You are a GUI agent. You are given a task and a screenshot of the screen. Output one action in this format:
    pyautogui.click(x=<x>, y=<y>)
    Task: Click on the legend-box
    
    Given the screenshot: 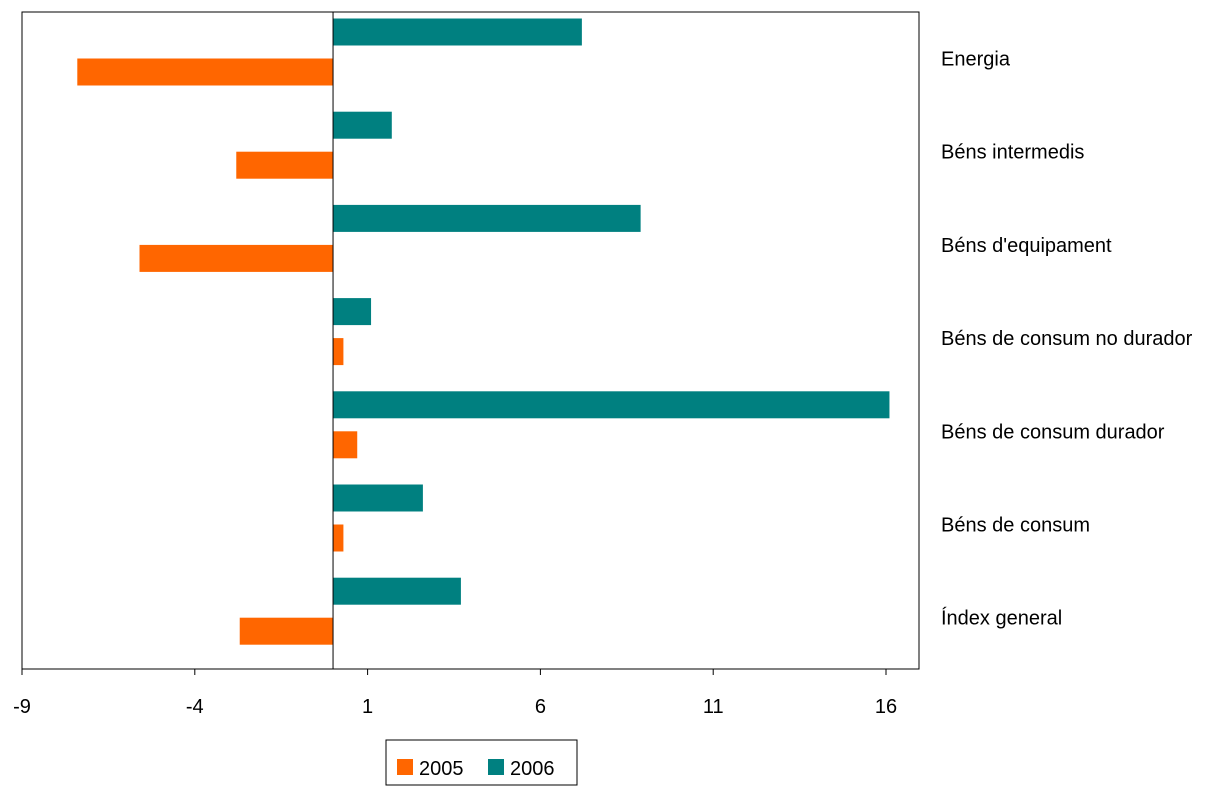 What is the action you would take?
    pyautogui.click(x=481, y=762)
    